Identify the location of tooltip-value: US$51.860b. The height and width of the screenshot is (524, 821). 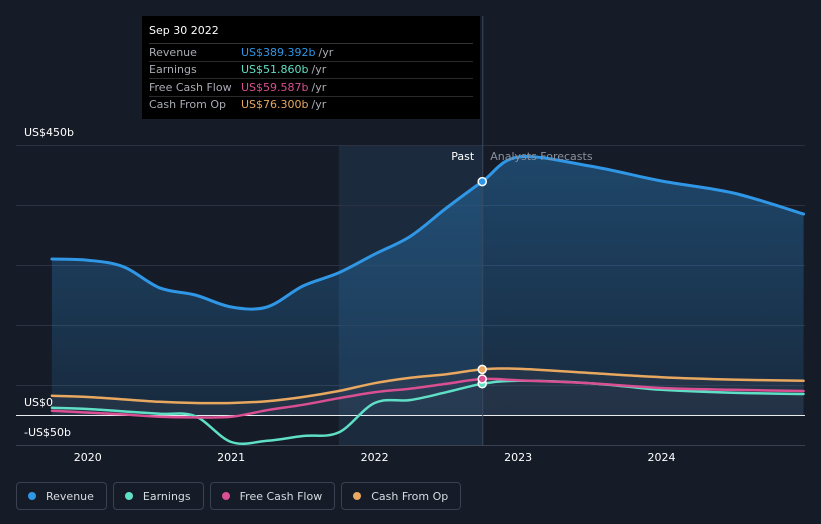
(275, 70).